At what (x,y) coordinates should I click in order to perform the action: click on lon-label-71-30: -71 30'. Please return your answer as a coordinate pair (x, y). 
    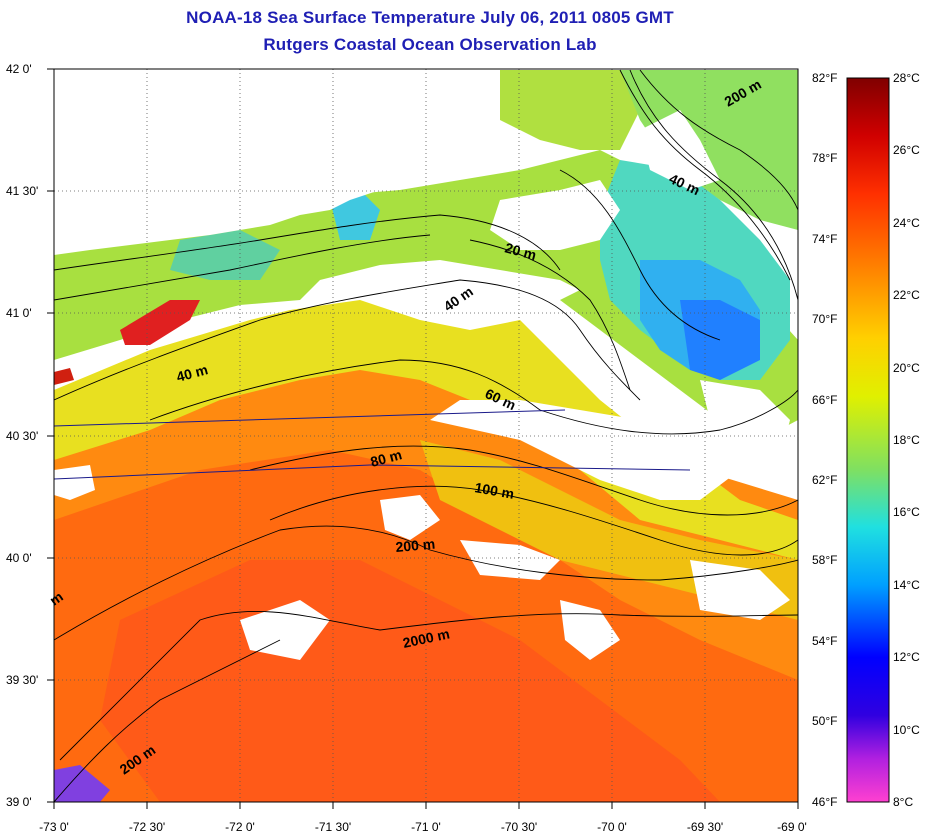
    Looking at the image, I should click on (333, 827).